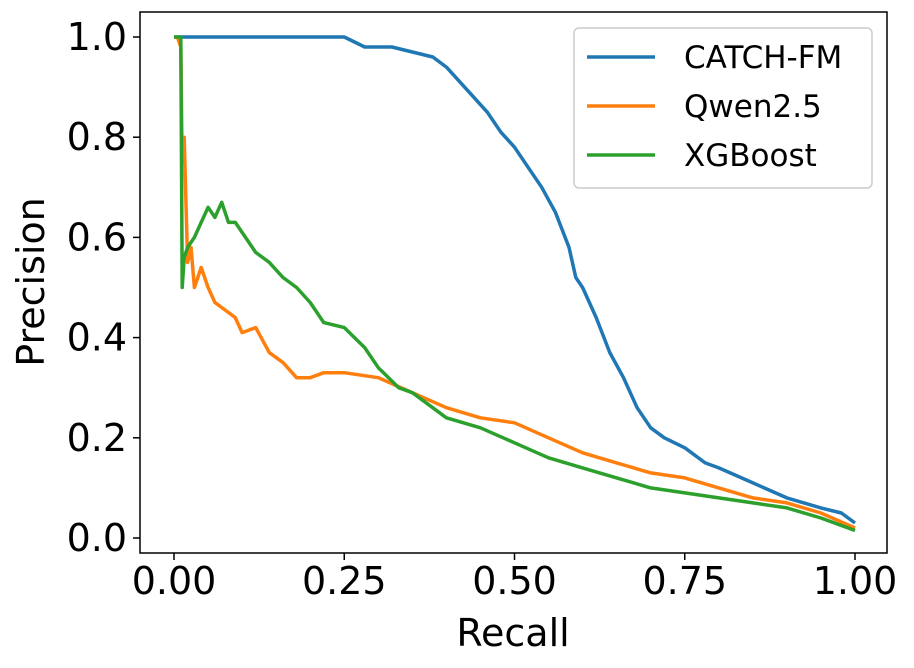 The image size is (914, 668). Describe the element at coordinates (750, 156) in the screenshot. I see `legend-label-2: XGBoost` at that location.